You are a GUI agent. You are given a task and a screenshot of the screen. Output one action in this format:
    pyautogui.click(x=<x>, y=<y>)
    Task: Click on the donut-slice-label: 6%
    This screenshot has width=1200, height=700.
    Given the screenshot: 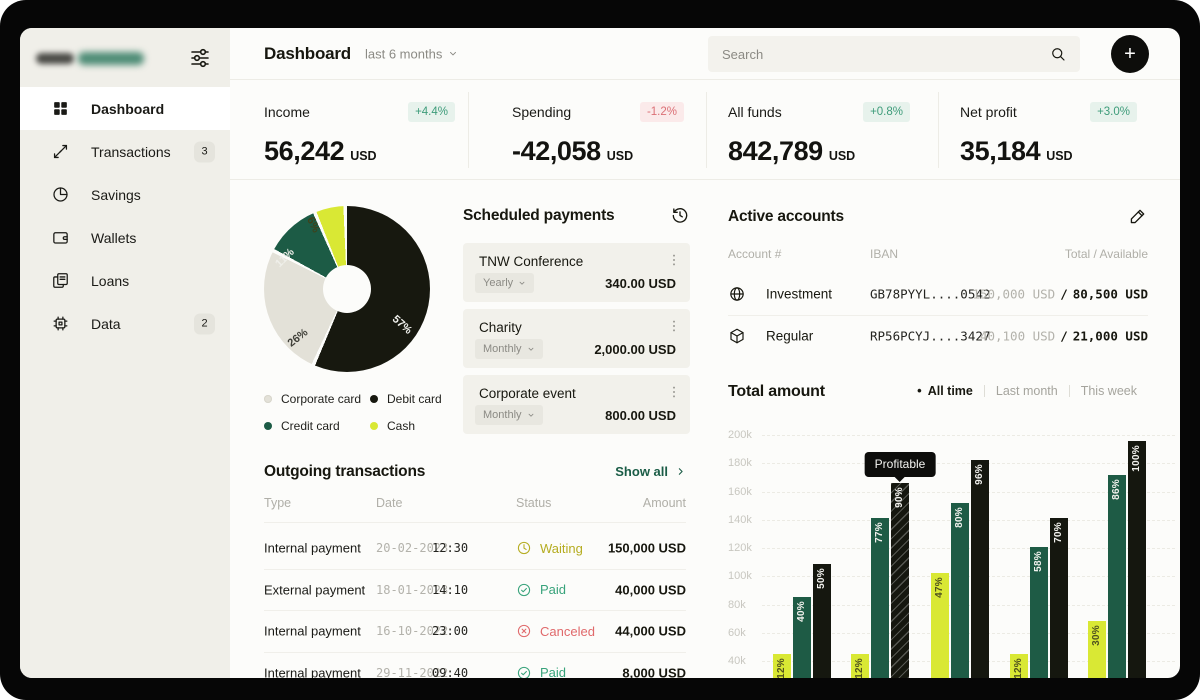 What is the action you would take?
    pyautogui.click(x=313, y=225)
    